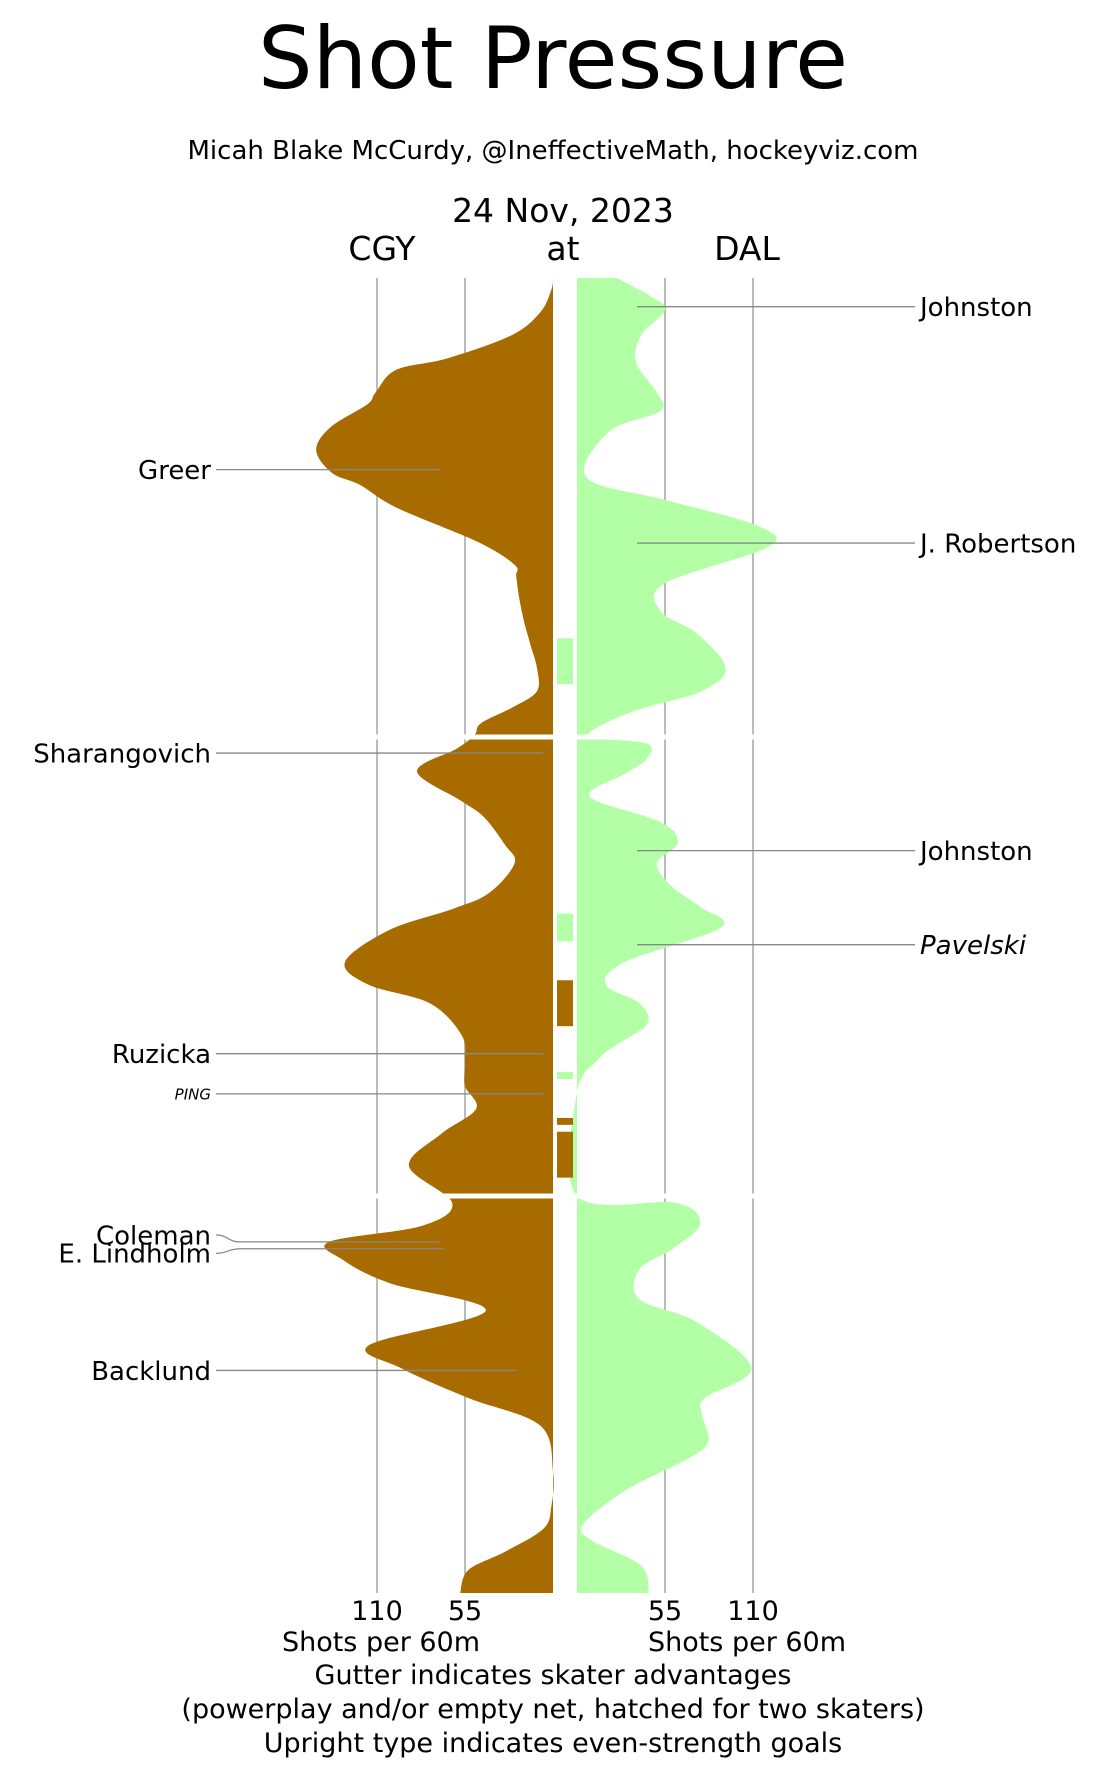  What do you see at coordinates (997, 544) in the screenshot?
I see `goal-label-j-robertson: J. Robertson` at bounding box center [997, 544].